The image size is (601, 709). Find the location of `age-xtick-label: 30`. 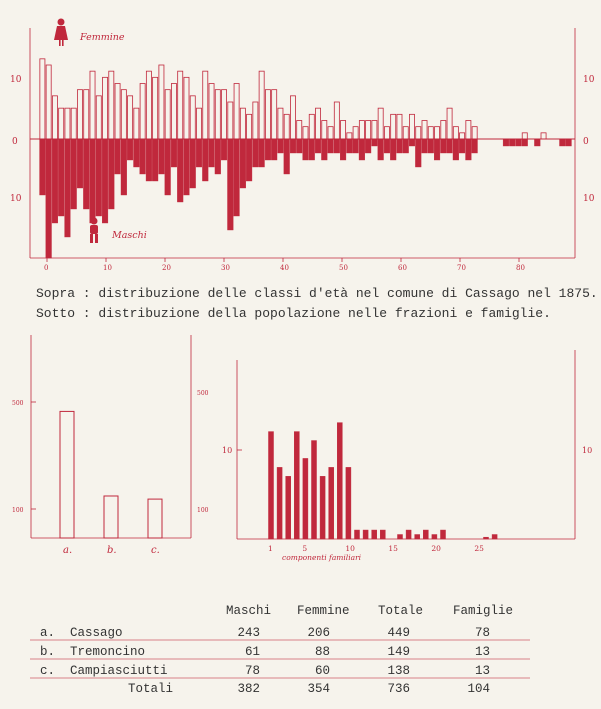

age-xtick-label: 30 is located at coordinates (225, 268).